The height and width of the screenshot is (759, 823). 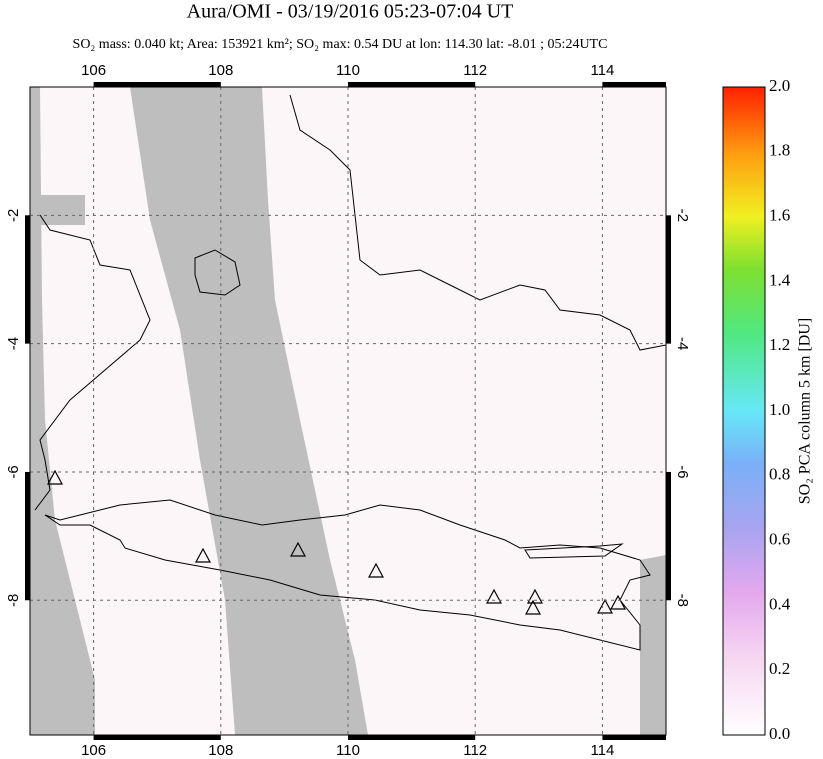 I want to click on colorbar-tick-label: 0.4, so click(x=780, y=603).